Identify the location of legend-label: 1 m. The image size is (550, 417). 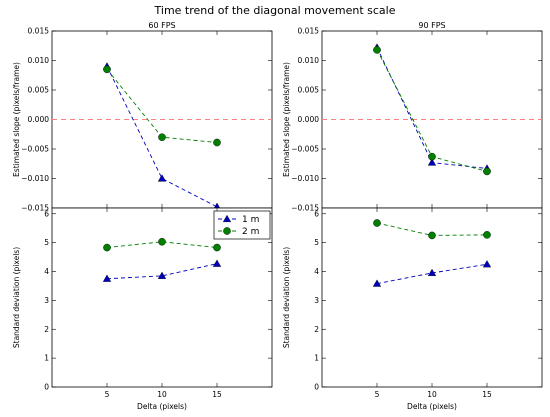
(250, 220).